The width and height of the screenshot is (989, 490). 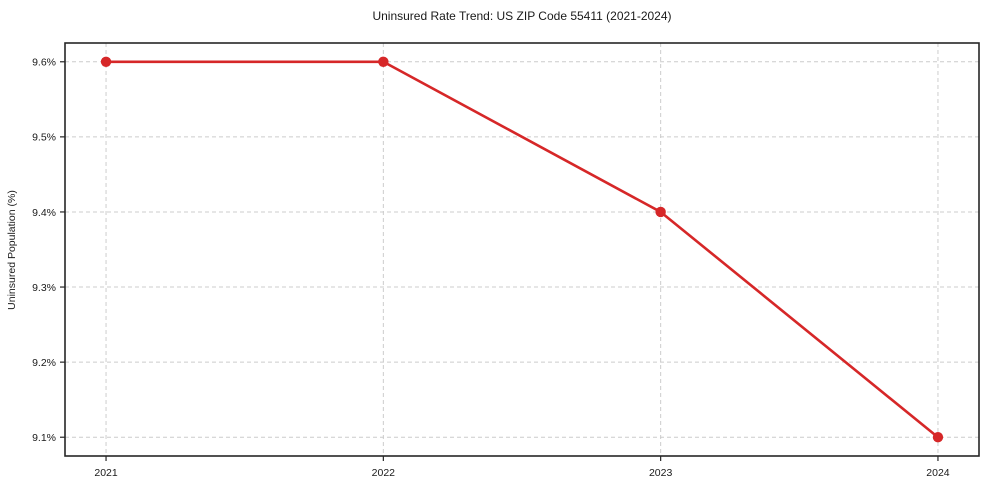 I want to click on y-tick-label: 9.3%, so click(x=44, y=288).